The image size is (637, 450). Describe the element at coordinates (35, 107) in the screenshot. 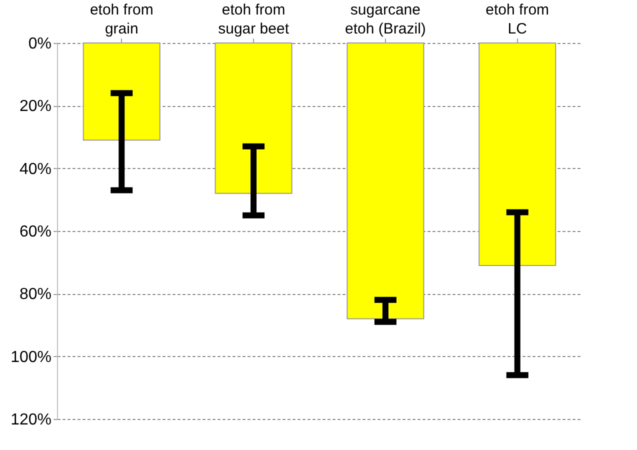

I see `y-tick-label: 20%` at that location.